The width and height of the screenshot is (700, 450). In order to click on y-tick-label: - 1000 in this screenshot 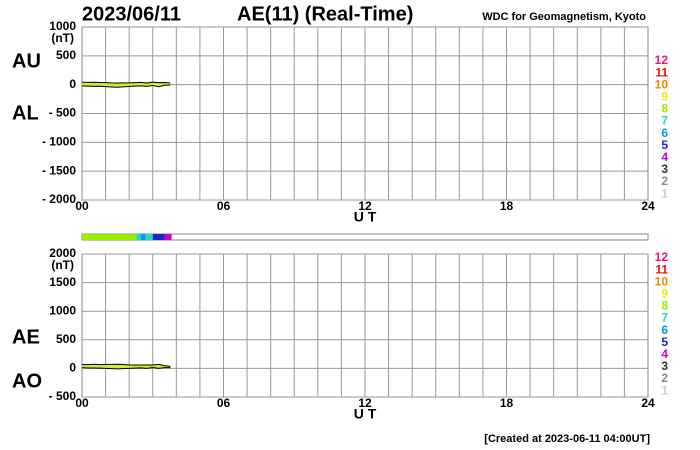, I will do `click(59, 142)`.